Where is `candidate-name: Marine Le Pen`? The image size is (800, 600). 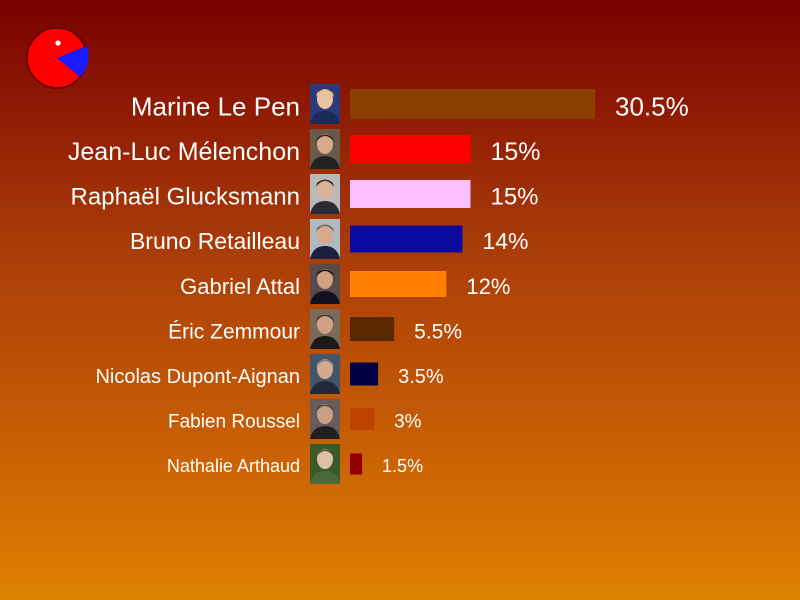 candidate-name: Marine Le Pen is located at coordinates (215, 107).